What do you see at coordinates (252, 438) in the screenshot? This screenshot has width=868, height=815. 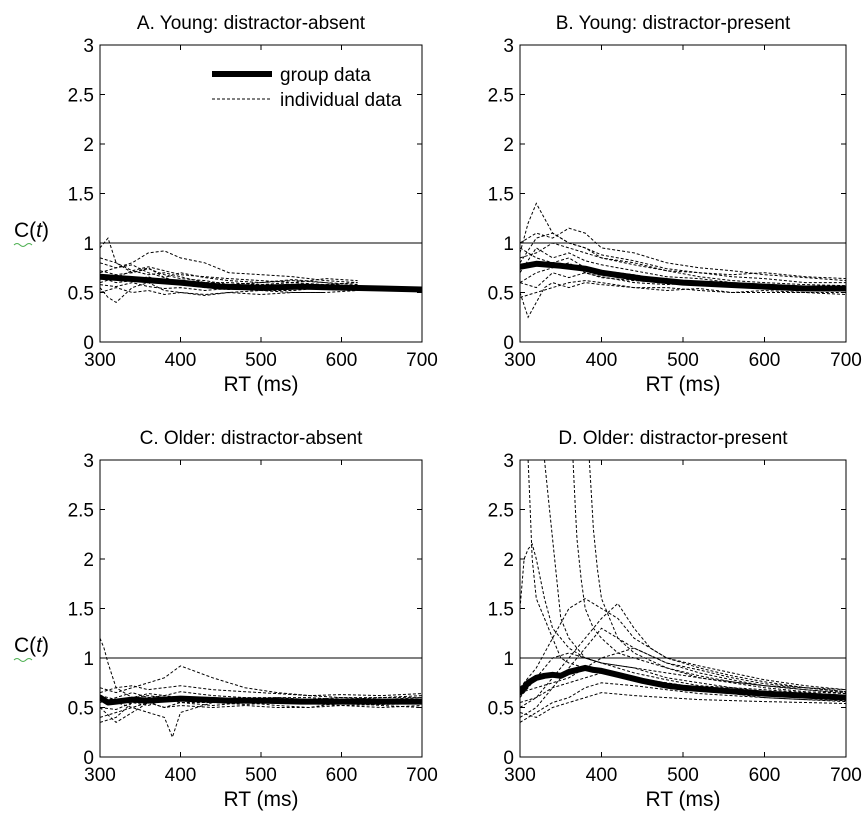 I see `chart-title: C. Older: distractor-absent` at bounding box center [252, 438].